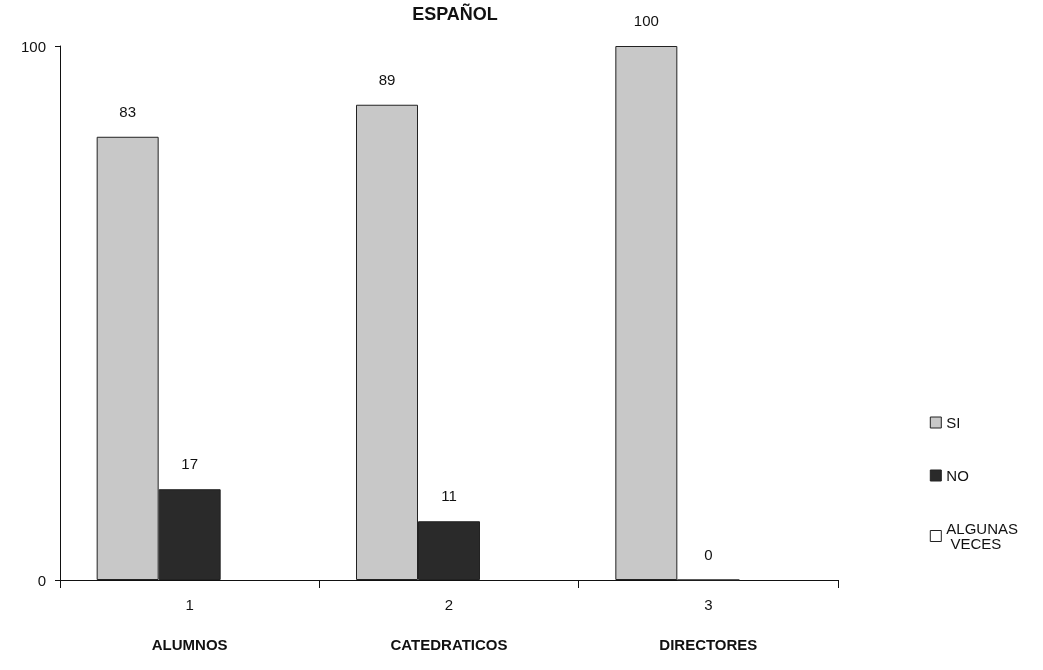  What do you see at coordinates (190, 464) in the screenshot?
I see `data-label: 17` at bounding box center [190, 464].